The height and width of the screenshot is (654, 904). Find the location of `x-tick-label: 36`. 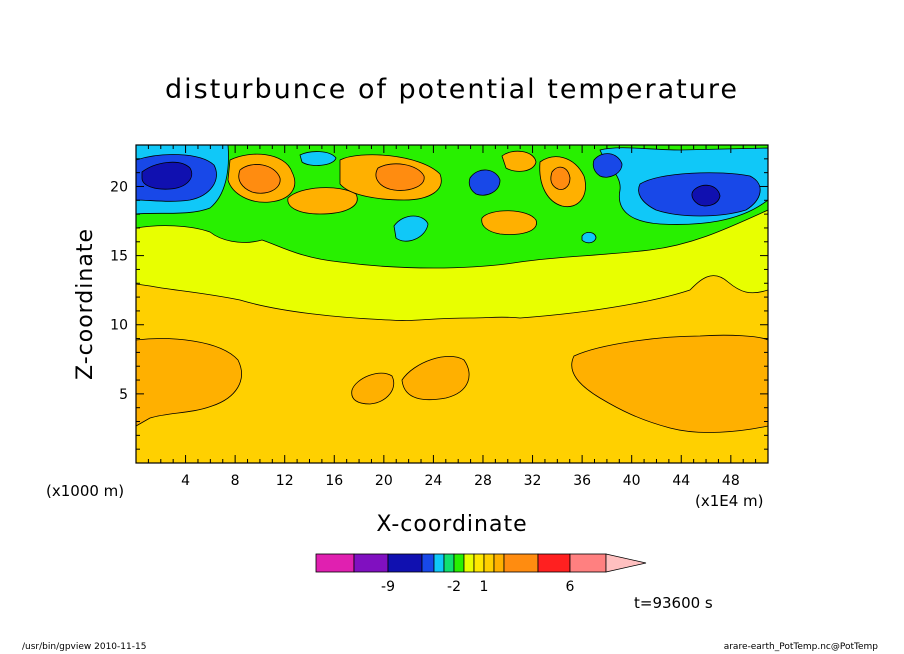

x-tick-label: 36 is located at coordinates (582, 481).